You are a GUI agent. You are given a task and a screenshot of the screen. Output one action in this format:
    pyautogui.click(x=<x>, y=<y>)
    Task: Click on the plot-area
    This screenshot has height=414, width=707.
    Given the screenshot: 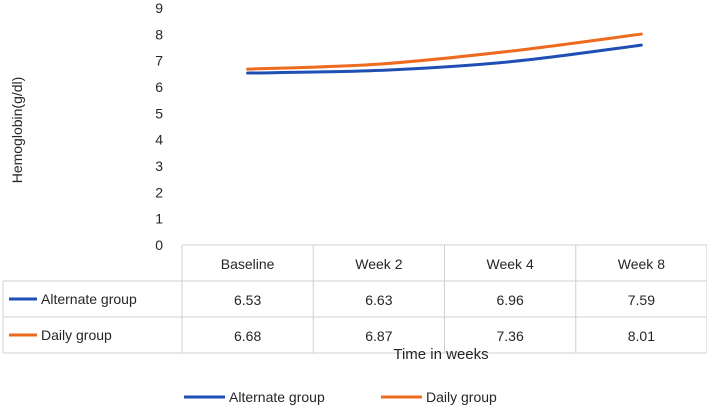 What is the action you would take?
    pyautogui.click(x=444, y=53)
    